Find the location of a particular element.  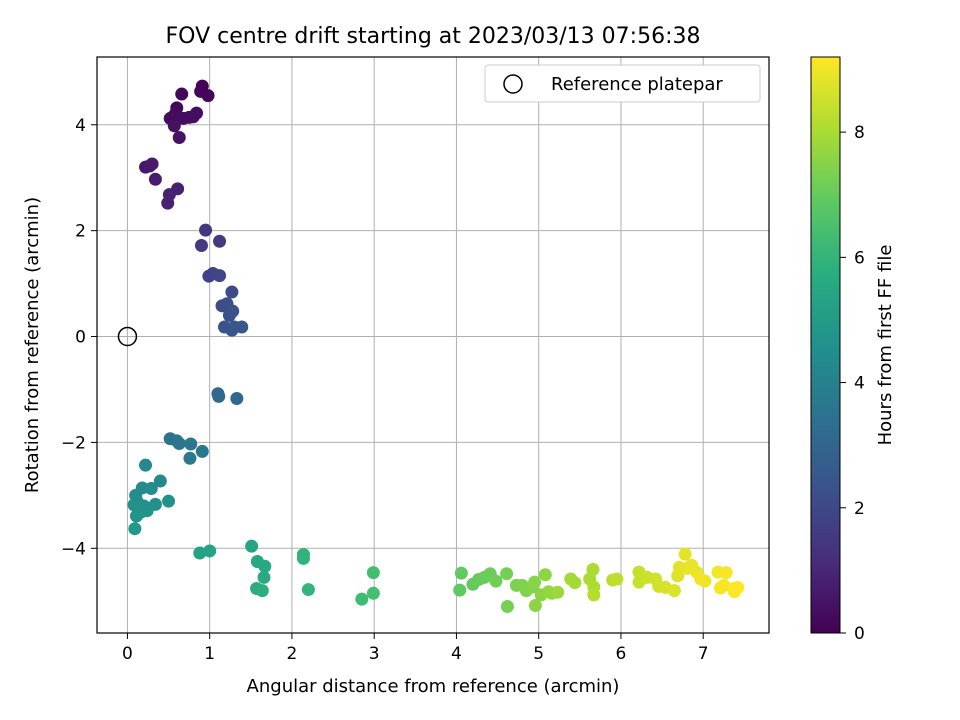

colorbar-tick-label: 0 is located at coordinates (859, 634).